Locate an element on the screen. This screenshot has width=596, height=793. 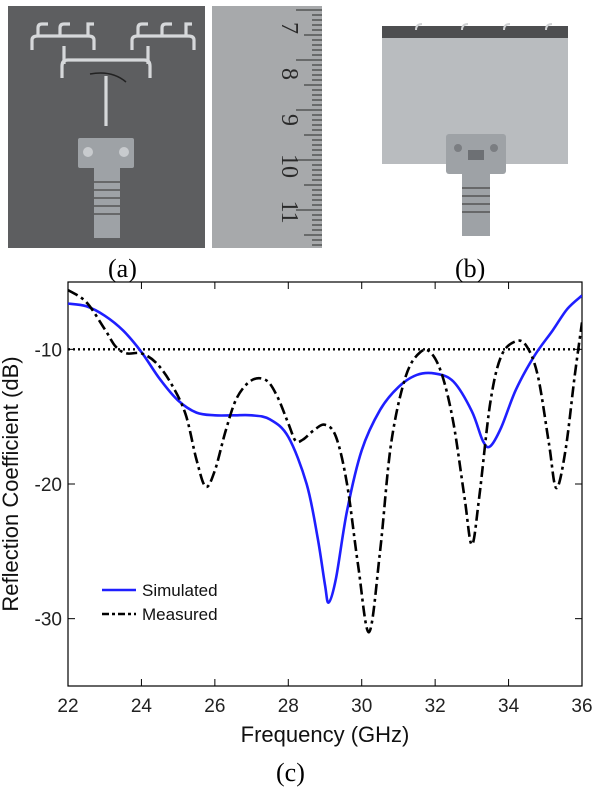
ruler-number: 9 is located at coordinates (289, 120).